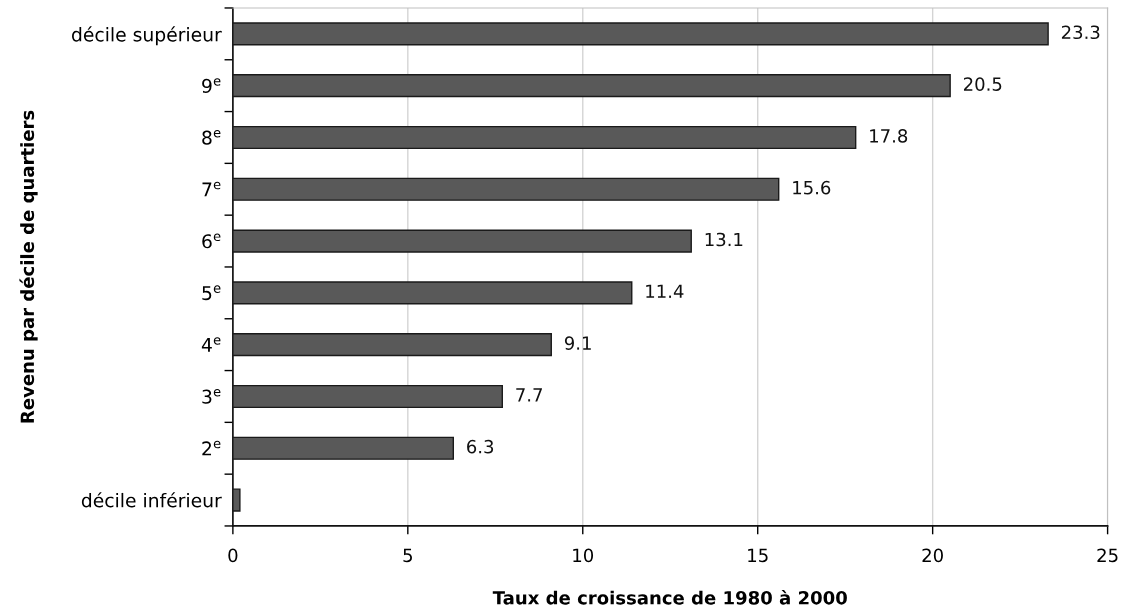 This screenshot has width=1136, height=613. Describe the element at coordinates (812, 187) in the screenshot. I see `data-label: 15.6` at that location.